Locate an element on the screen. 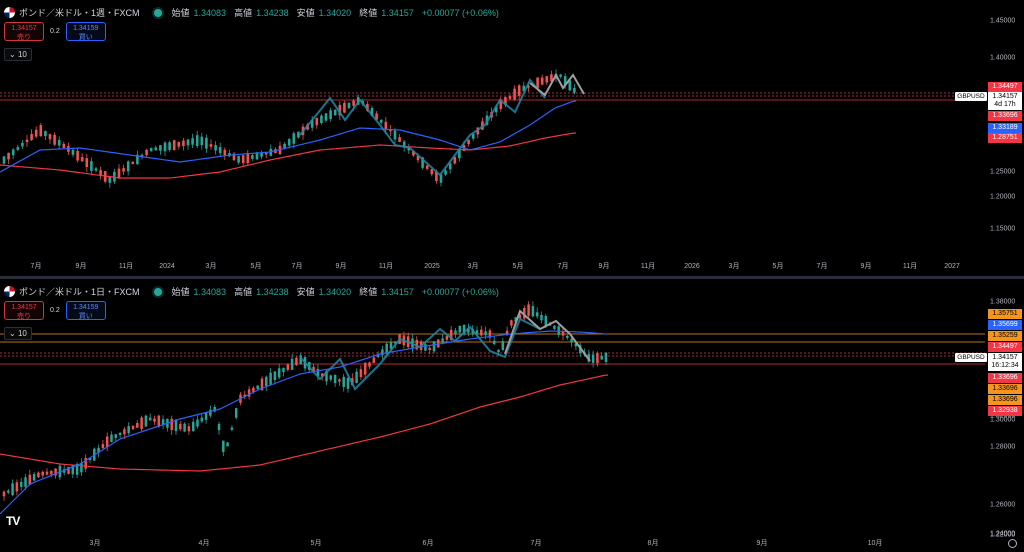 The image size is (1024, 552). open-value: 1.34083 is located at coordinates (210, 12).